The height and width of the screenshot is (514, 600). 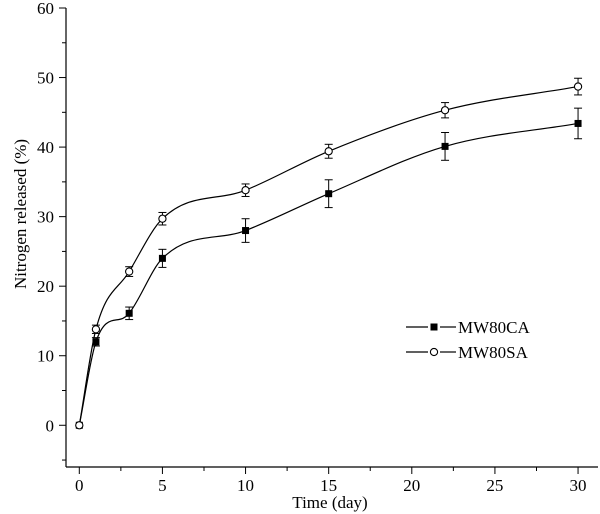 I want to click on x-tick-label: 30, so click(x=578, y=485).